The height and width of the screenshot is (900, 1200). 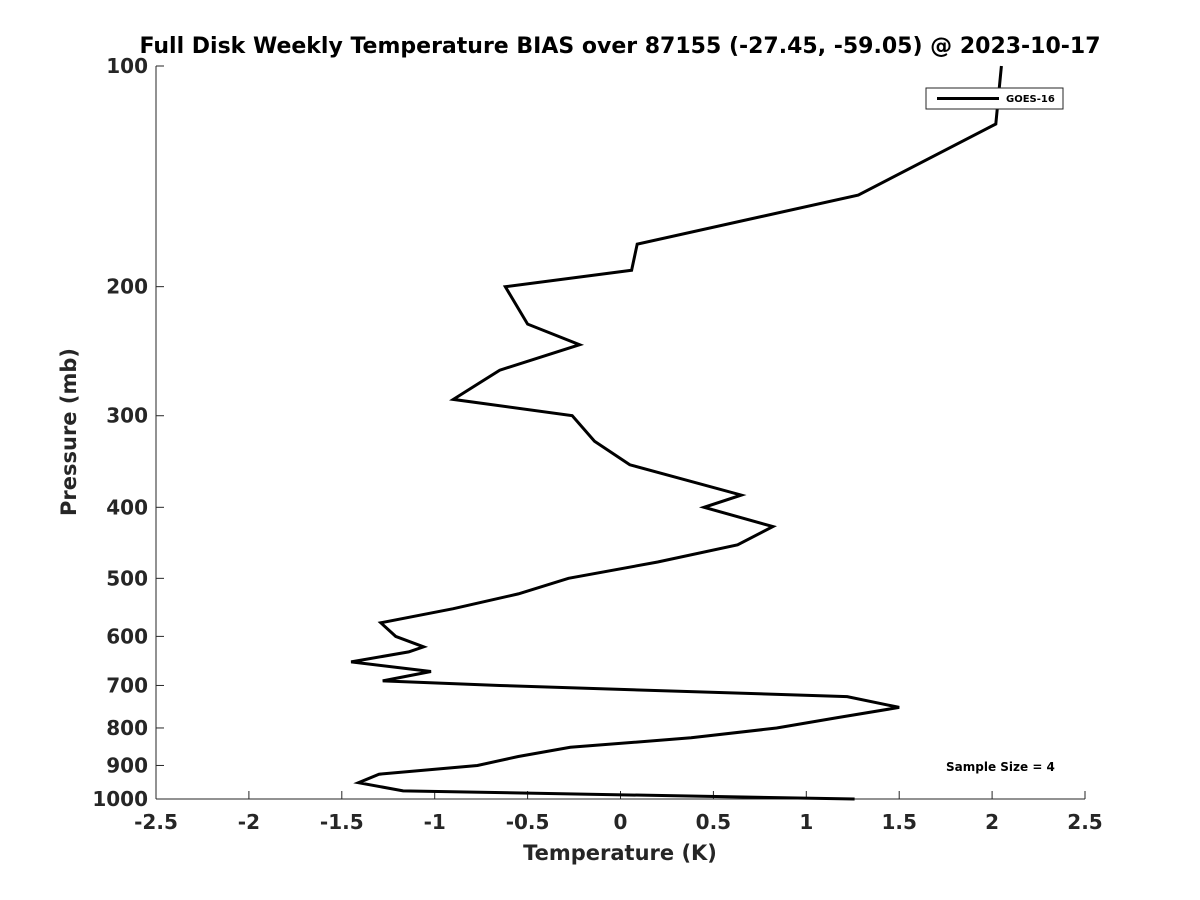 What do you see at coordinates (127, 685) in the screenshot?
I see `y-tick-label-700: 700` at bounding box center [127, 685].